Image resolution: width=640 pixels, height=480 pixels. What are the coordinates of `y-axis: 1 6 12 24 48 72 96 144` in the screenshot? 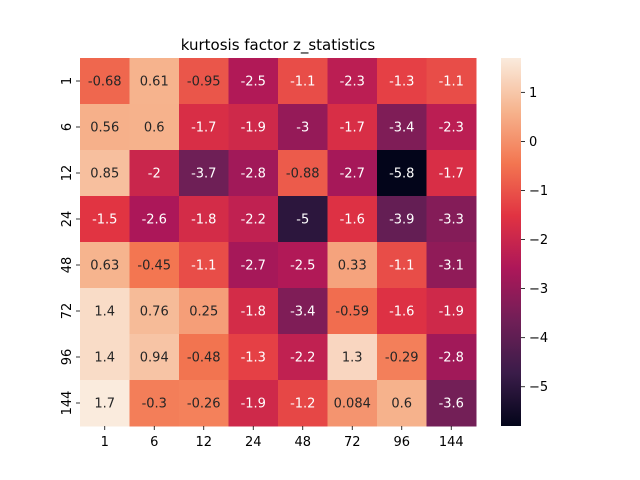 It's located at (70, 246).